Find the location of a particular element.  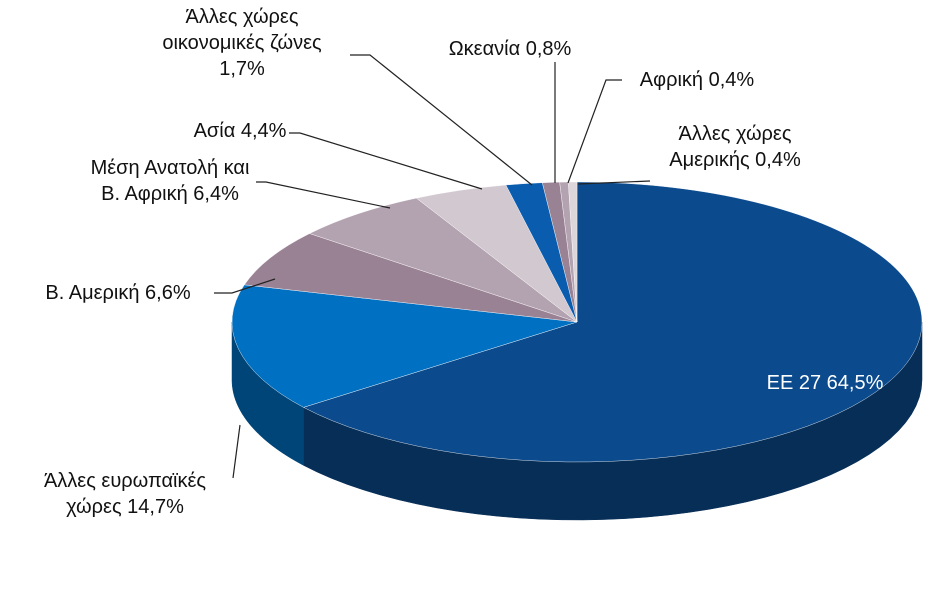

category-name: Μέση Ανατολή και Β. Αφρική is located at coordinates (170, 181).